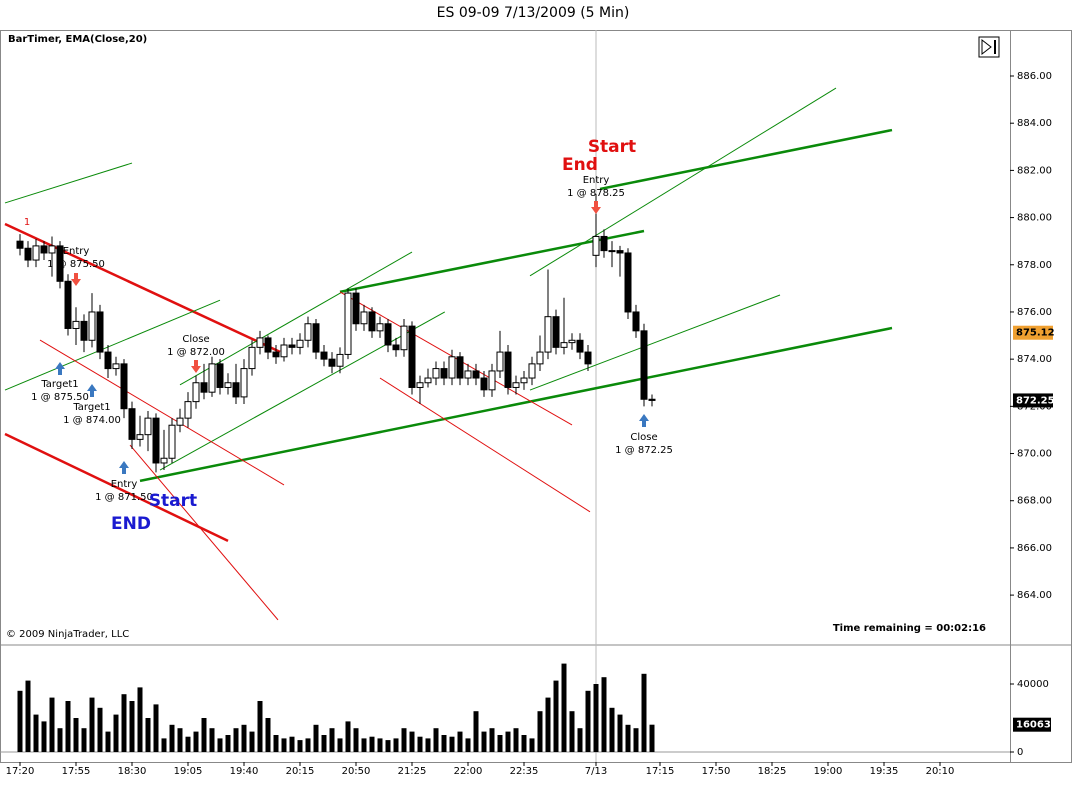 The image size is (1072, 800). Describe the element at coordinates (1033, 332) in the screenshot. I see `price-marker` at that location.